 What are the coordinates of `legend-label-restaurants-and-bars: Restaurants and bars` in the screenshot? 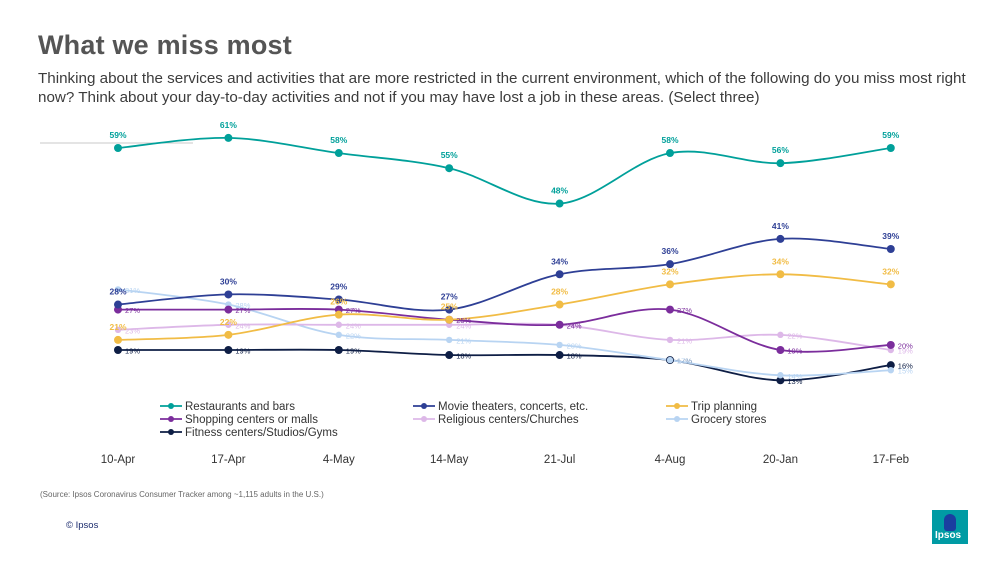 It's located at (240, 407).